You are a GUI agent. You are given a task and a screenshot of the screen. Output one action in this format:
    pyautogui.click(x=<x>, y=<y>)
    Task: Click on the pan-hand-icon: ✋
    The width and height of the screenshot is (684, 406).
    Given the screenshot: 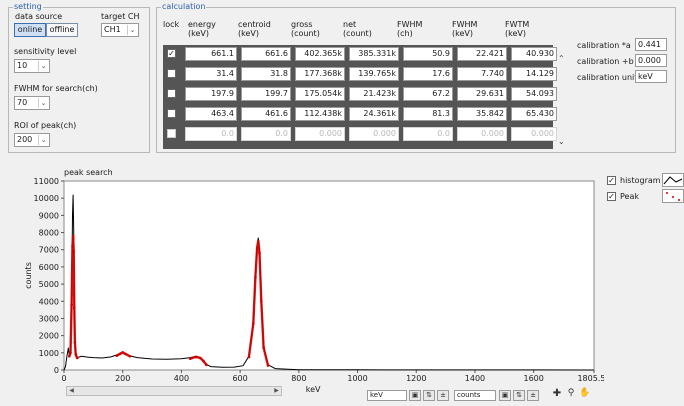 What is the action you would take?
    pyautogui.click(x=585, y=393)
    